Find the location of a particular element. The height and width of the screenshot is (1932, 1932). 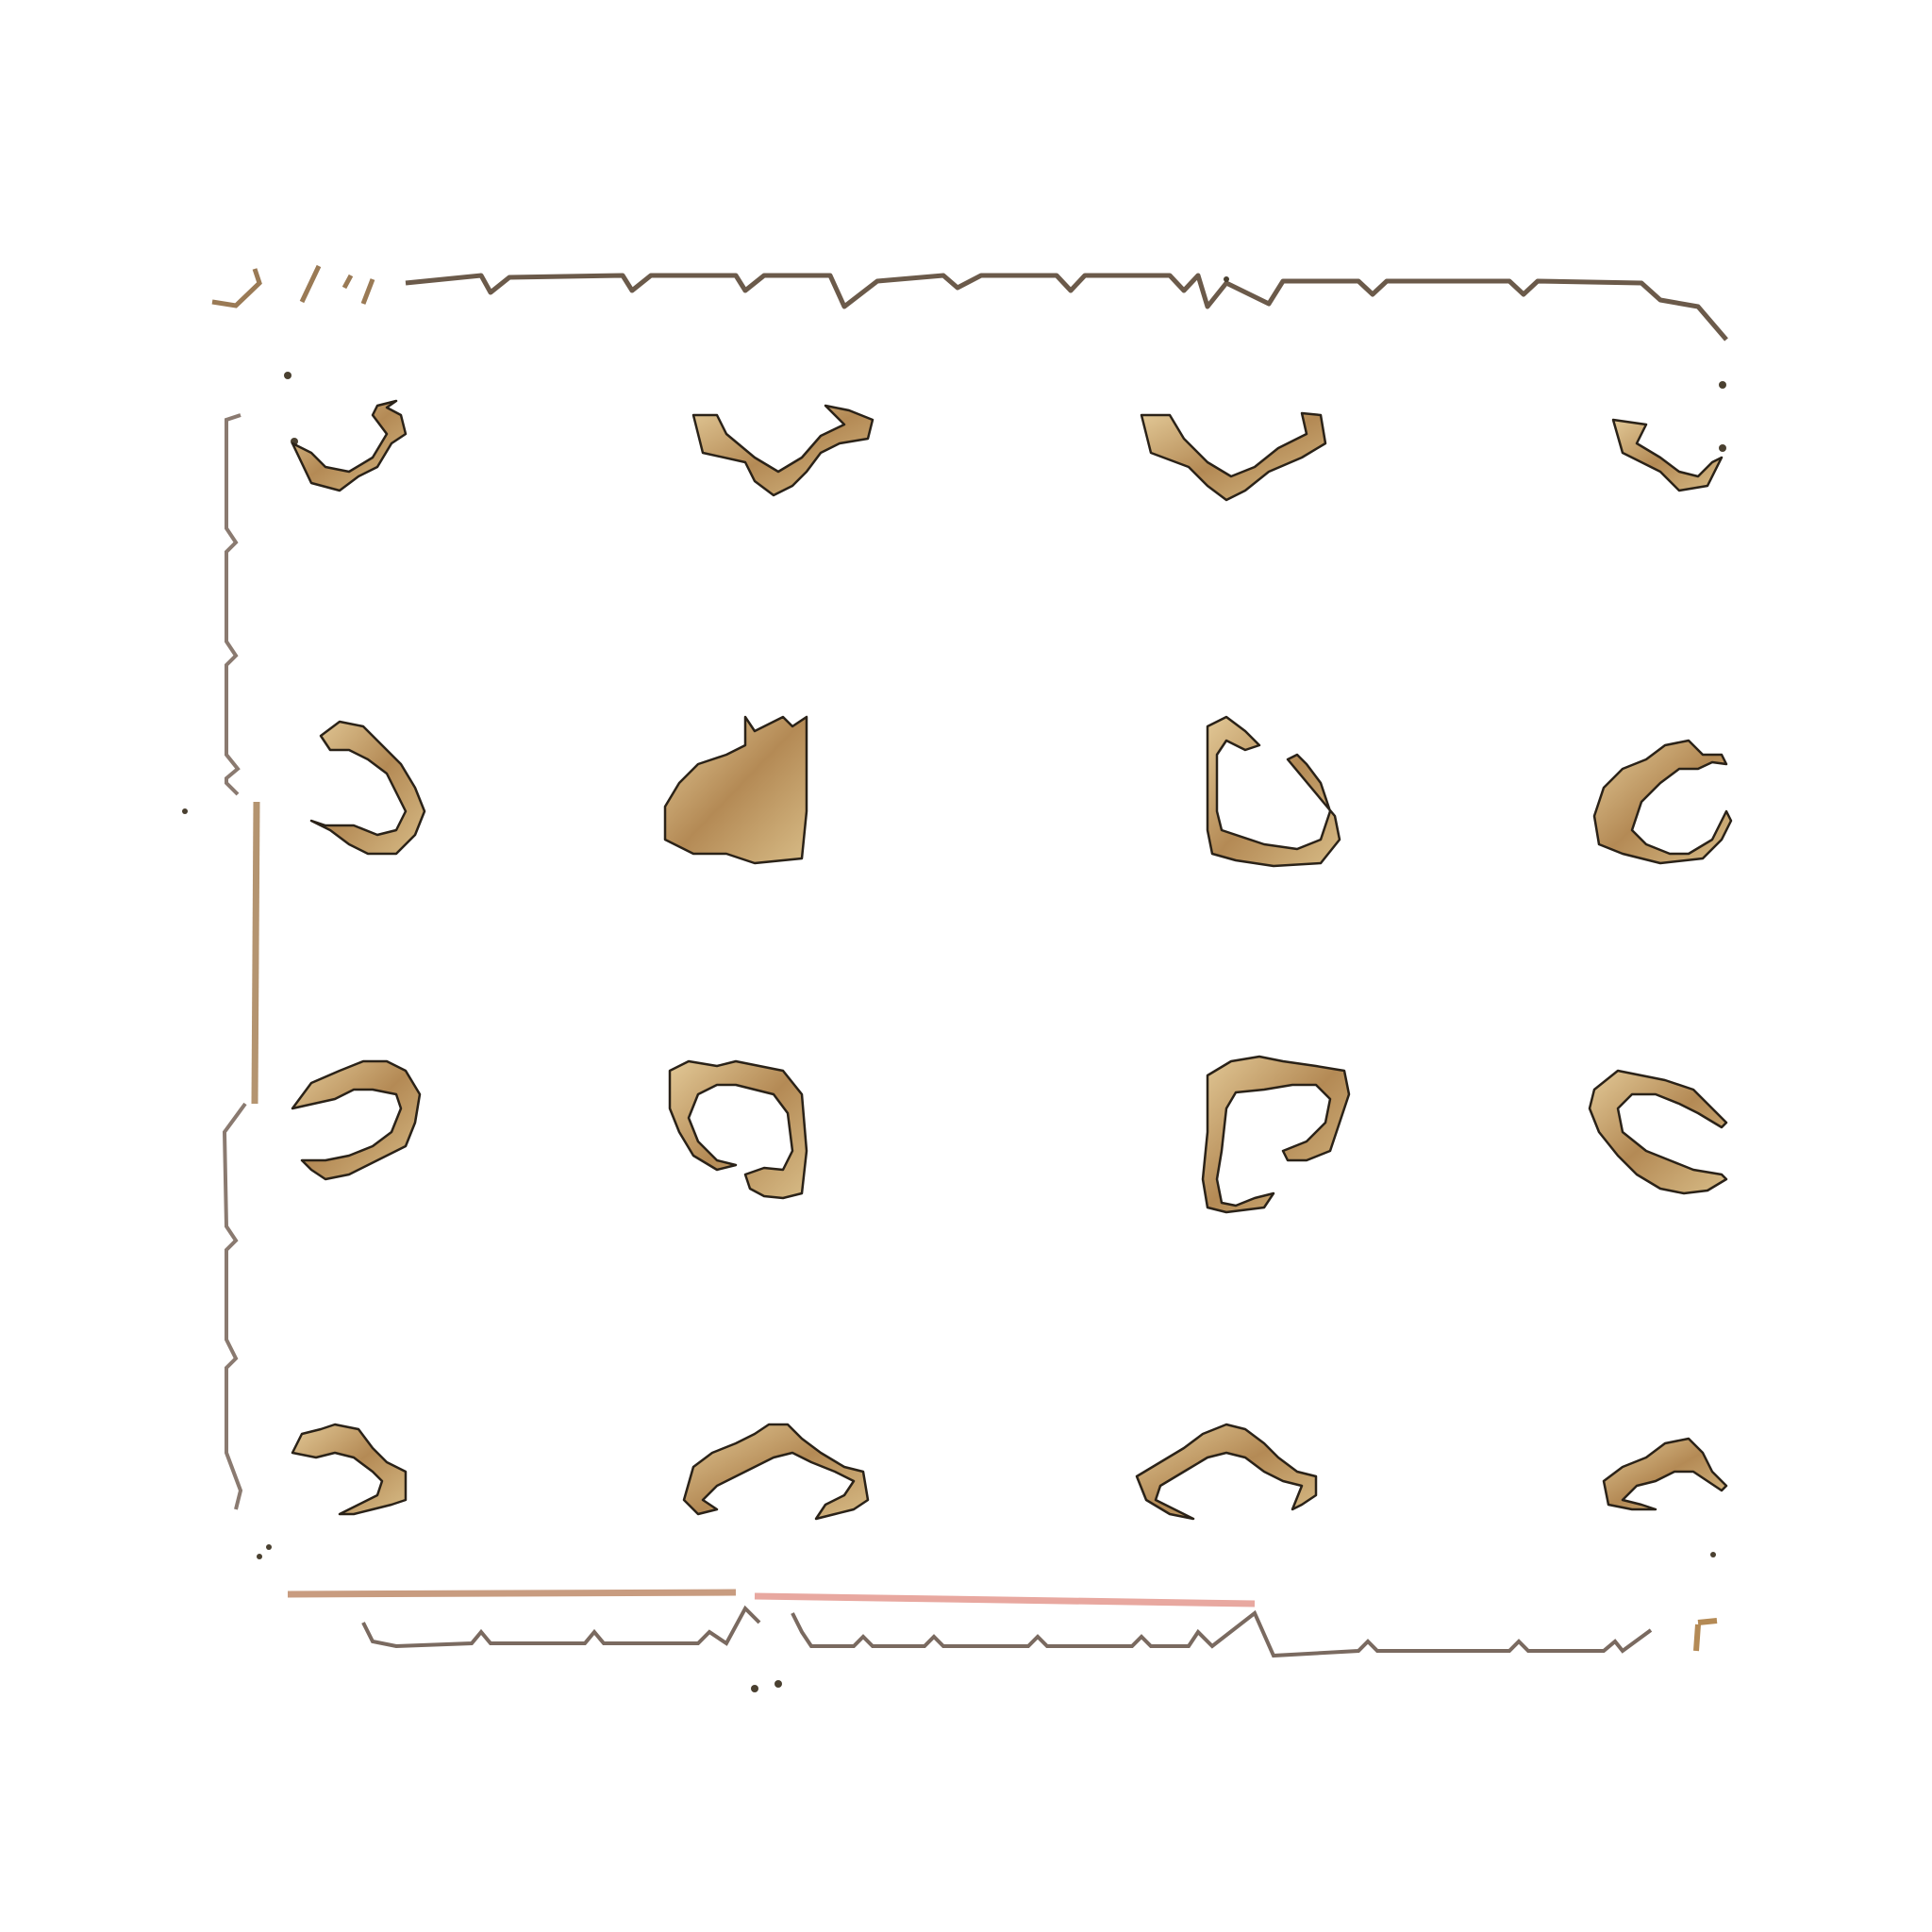

frame-top-edge is located at coordinates (1066, 307).